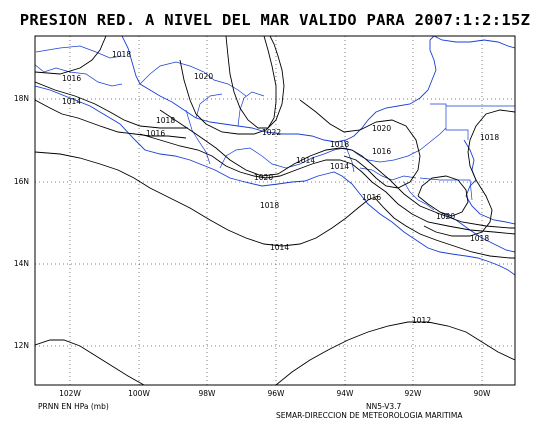 The height and width of the screenshot is (425, 550). Describe the element at coordinates (139, 393) in the screenshot. I see `lon-label: 100W` at that location.